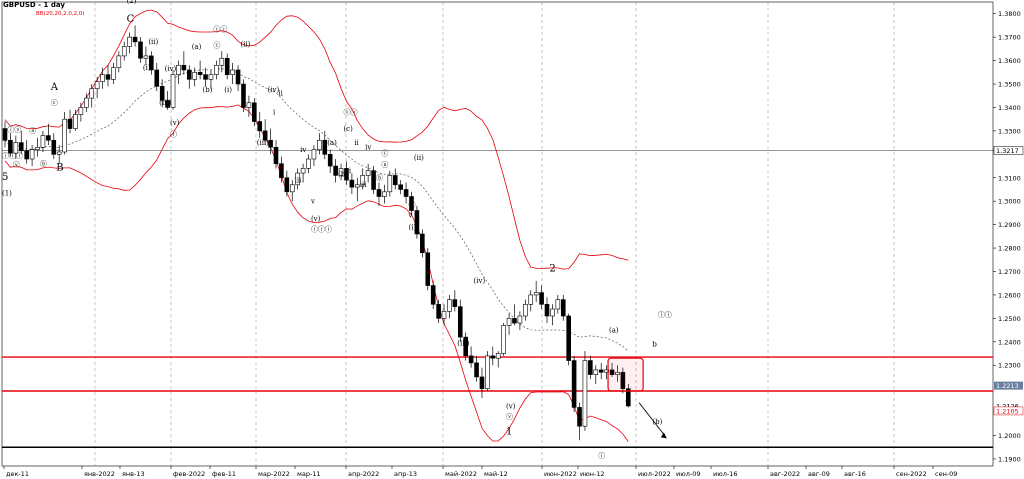 The height and width of the screenshot is (479, 1024). Describe the element at coordinates (1007, 151) in the screenshot. I see `level-tag-label: 1.3217` at that location.